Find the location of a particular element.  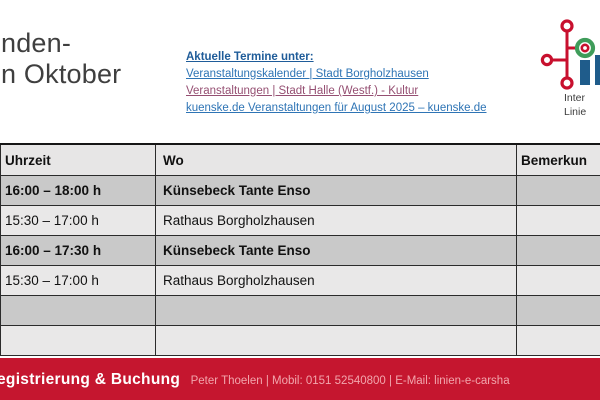

column-header-bemerkung: Bemerkun is located at coordinates (558, 159).